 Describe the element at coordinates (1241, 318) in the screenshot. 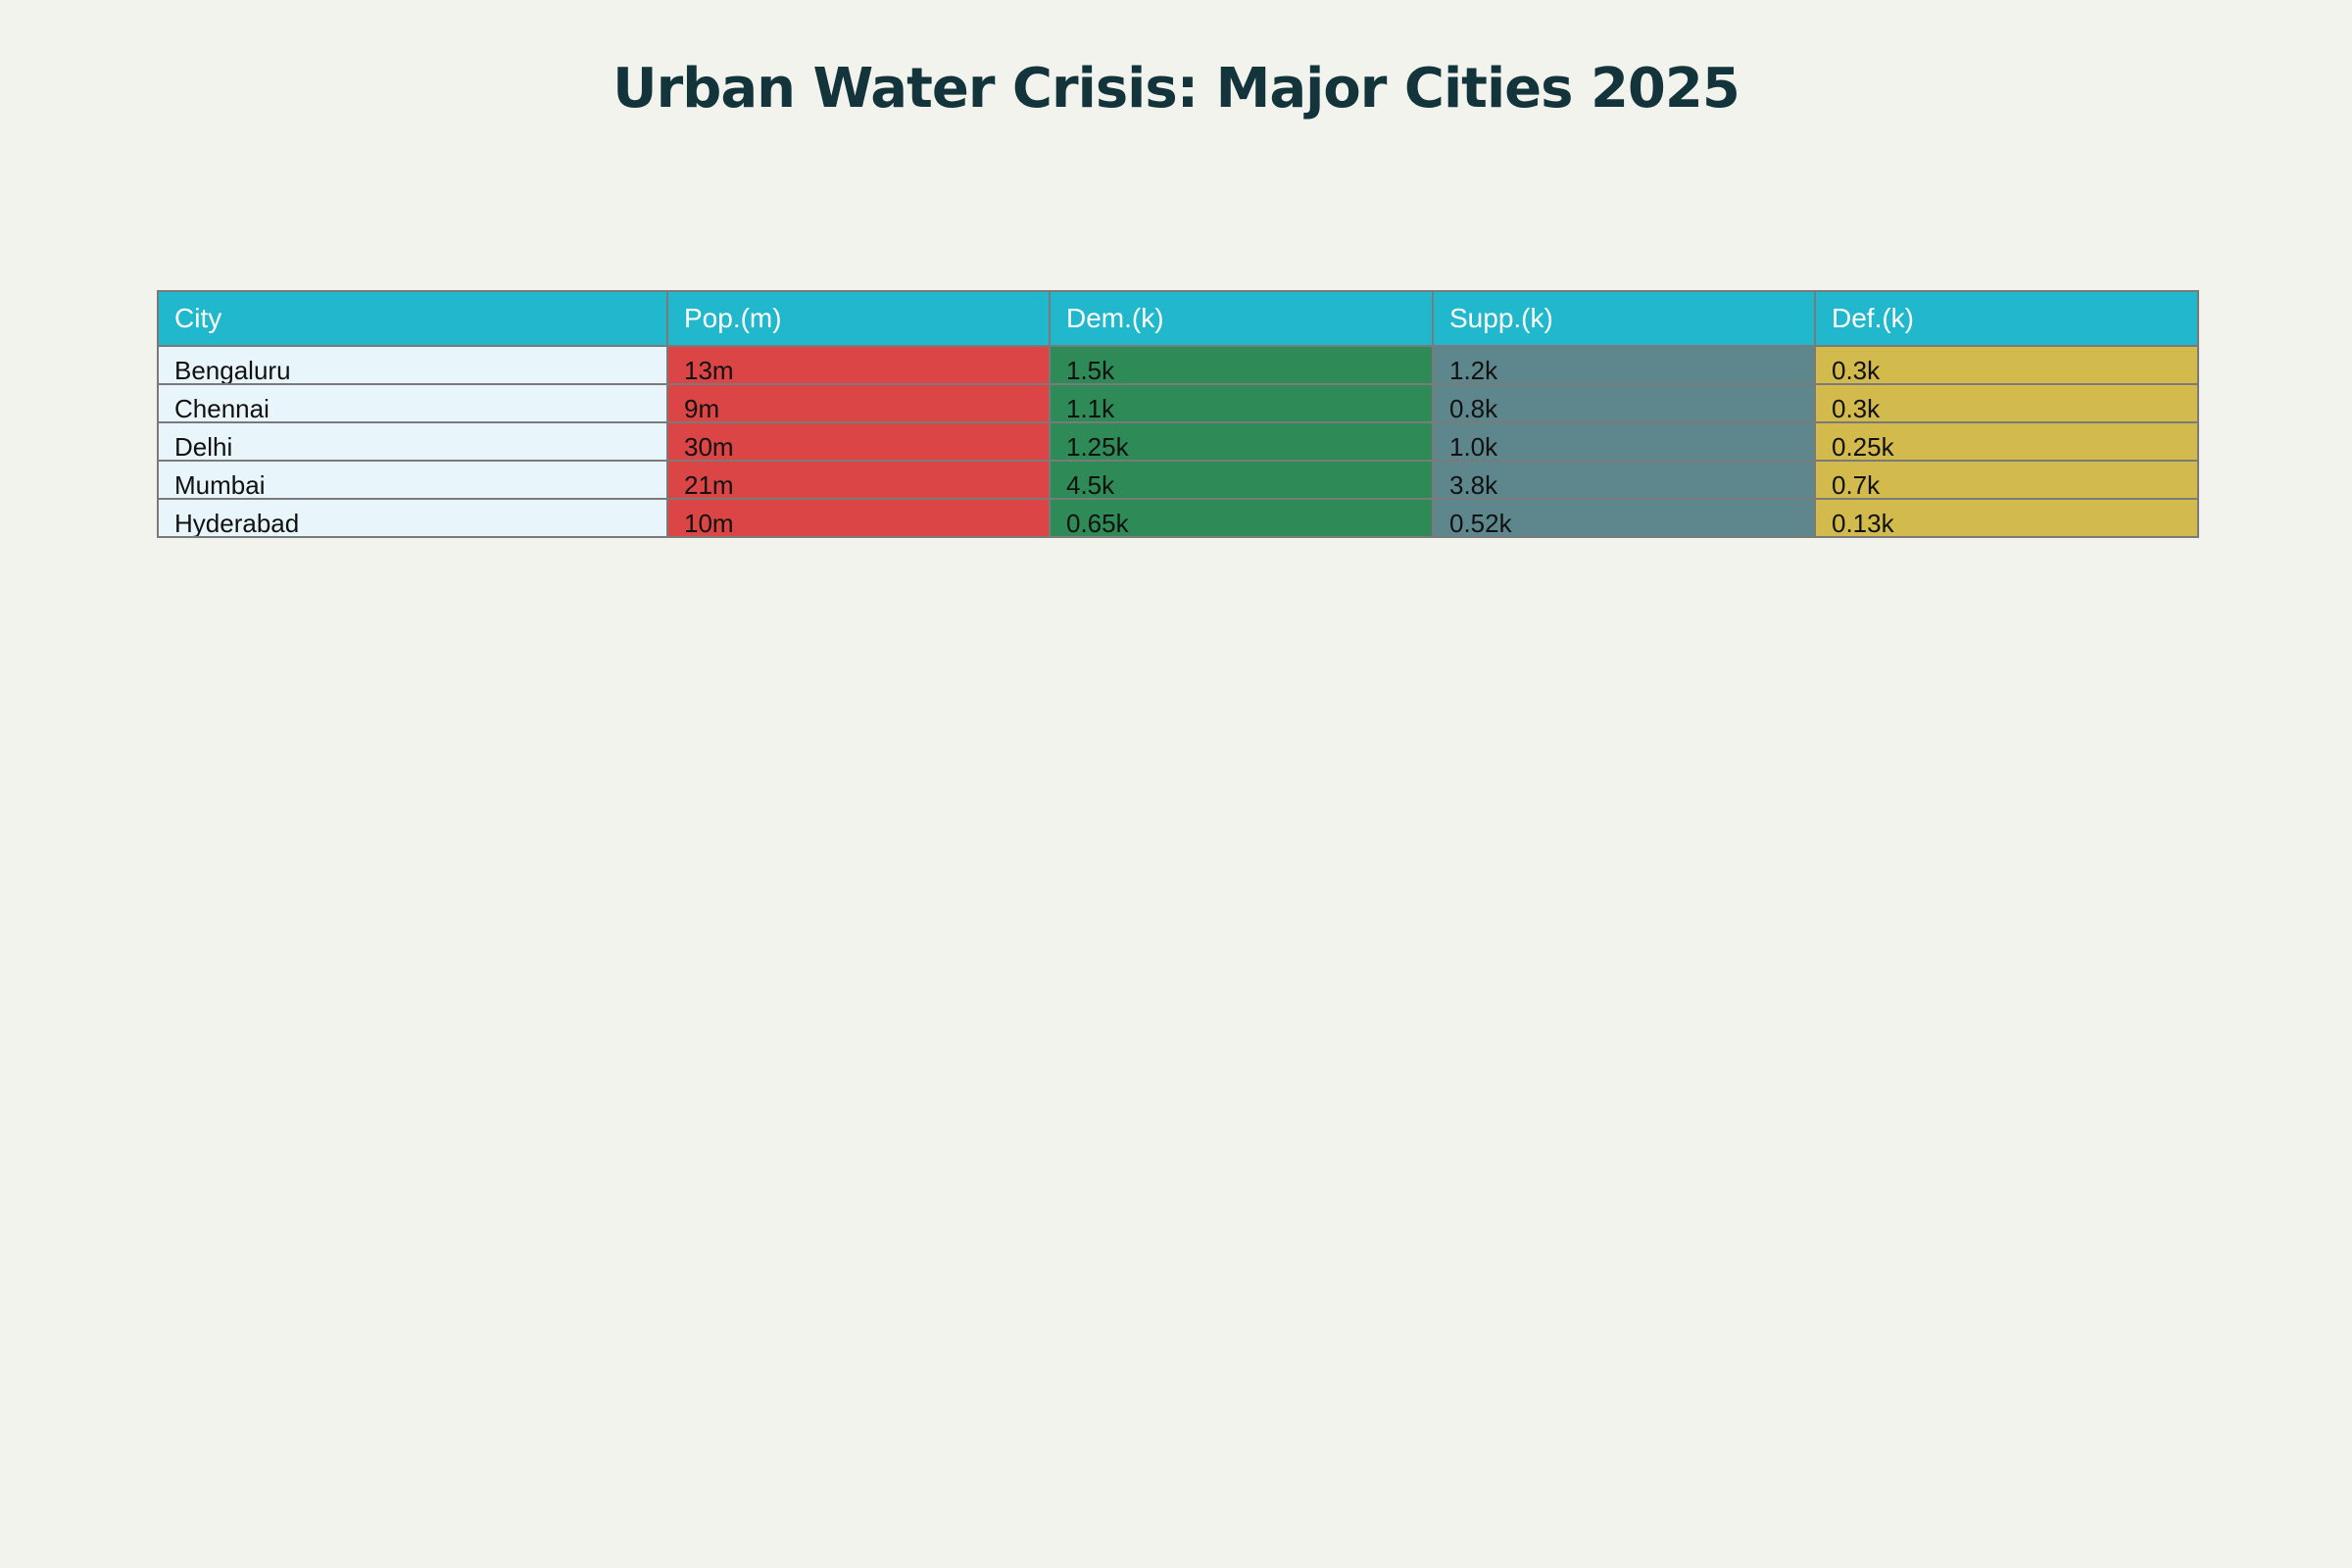

I see `column-header: Dem.(k)` at that location.